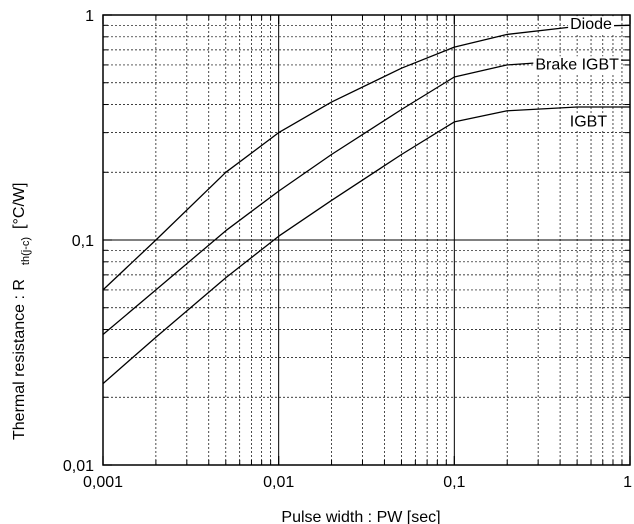 The width and height of the screenshot is (634, 524). I want to click on x-tick-labels: 0,001 0,01 0,1 1, so click(357, 482).